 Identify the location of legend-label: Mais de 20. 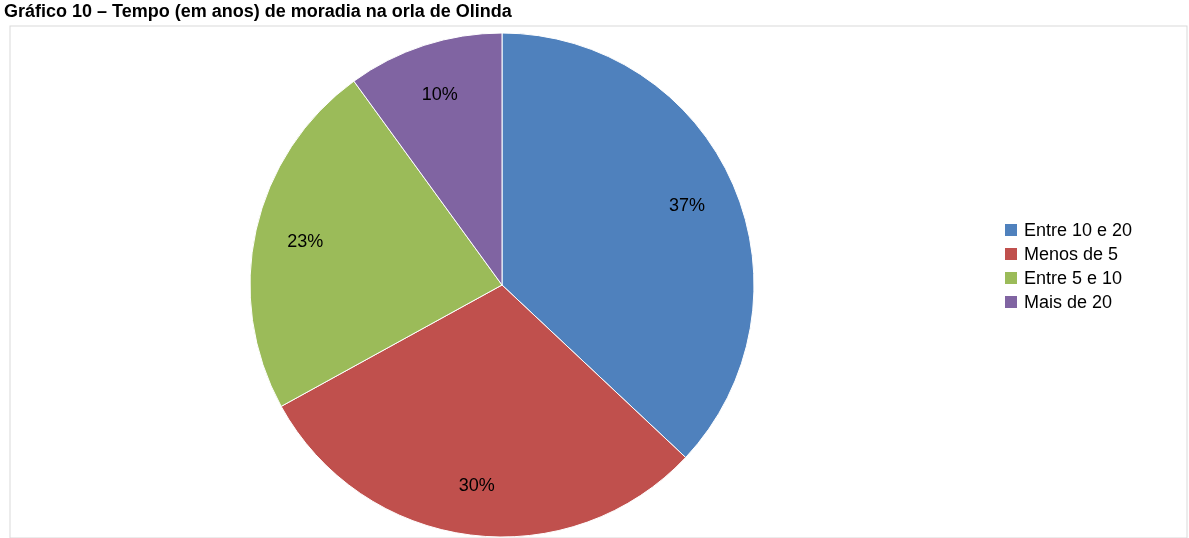
(1068, 302).